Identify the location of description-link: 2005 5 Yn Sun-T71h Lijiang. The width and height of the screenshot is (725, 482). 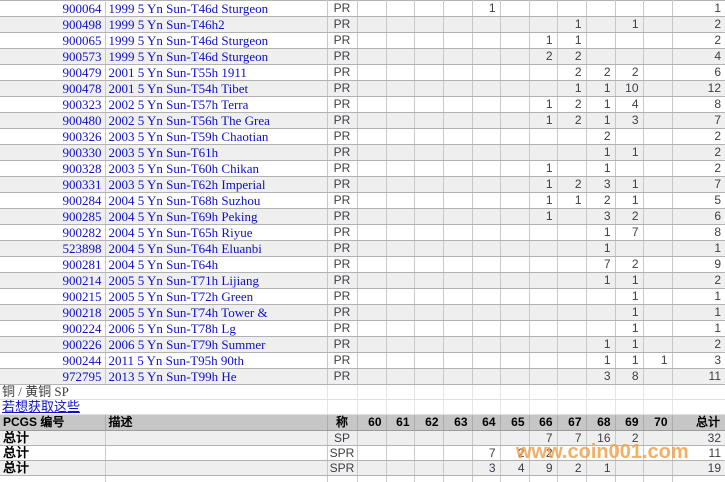
(216, 280).